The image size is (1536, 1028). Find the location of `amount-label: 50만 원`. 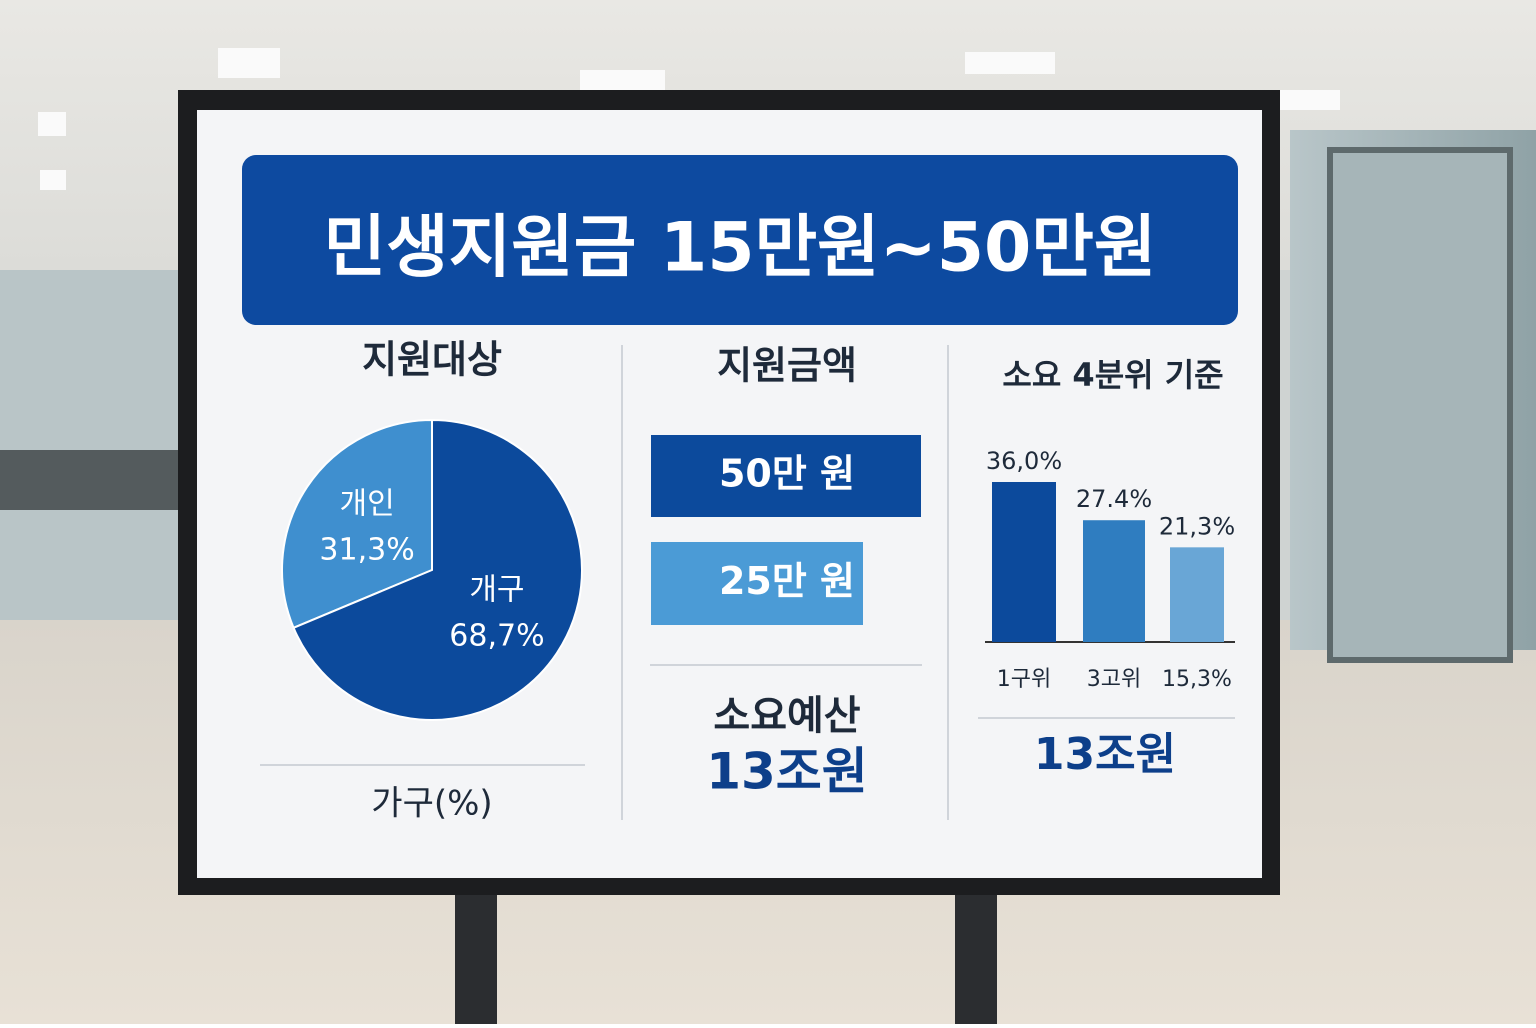

amount-label: 50만 원 is located at coordinates (787, 474).